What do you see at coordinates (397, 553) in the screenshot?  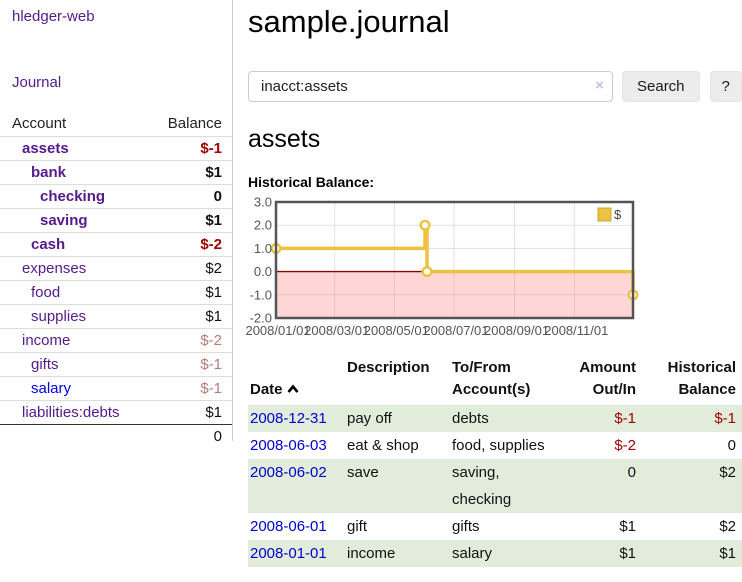 I see `transaction-description: income` at bounding box center [397, 553].